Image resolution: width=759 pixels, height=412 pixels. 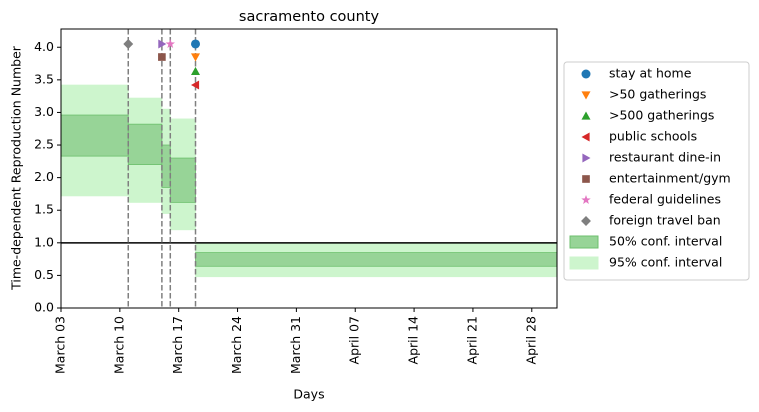 I want to click on y-tick-label: 2.5, so click(x=44, y=144).